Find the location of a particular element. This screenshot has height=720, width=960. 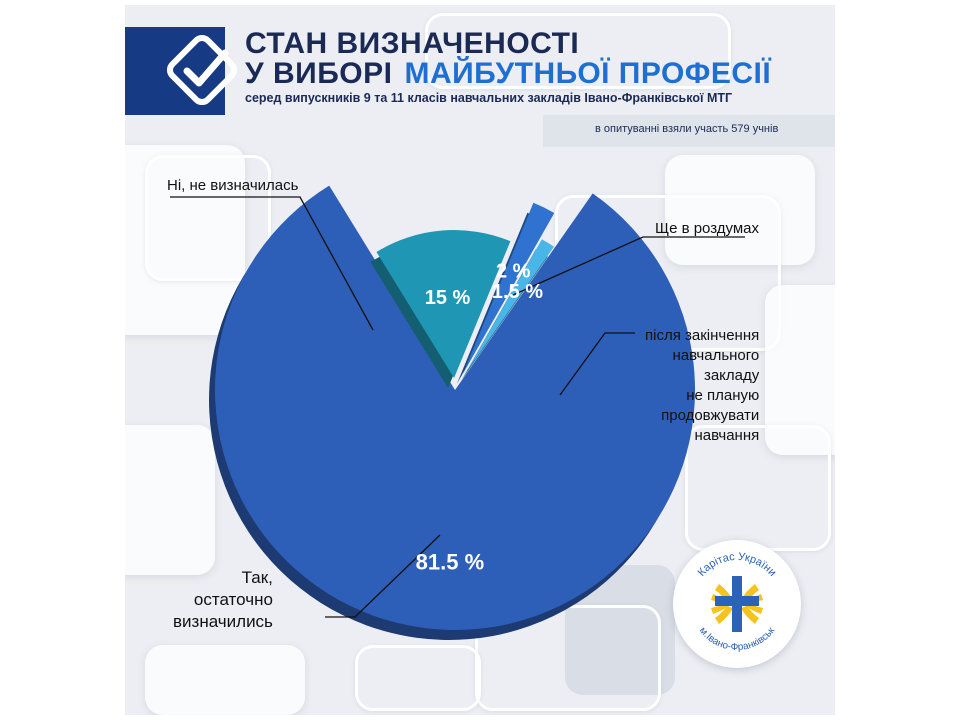

page-title-highlight: МАЙБУТНЬОЇ ПРОФЕСІЇ is located at coordinates (588, 73).